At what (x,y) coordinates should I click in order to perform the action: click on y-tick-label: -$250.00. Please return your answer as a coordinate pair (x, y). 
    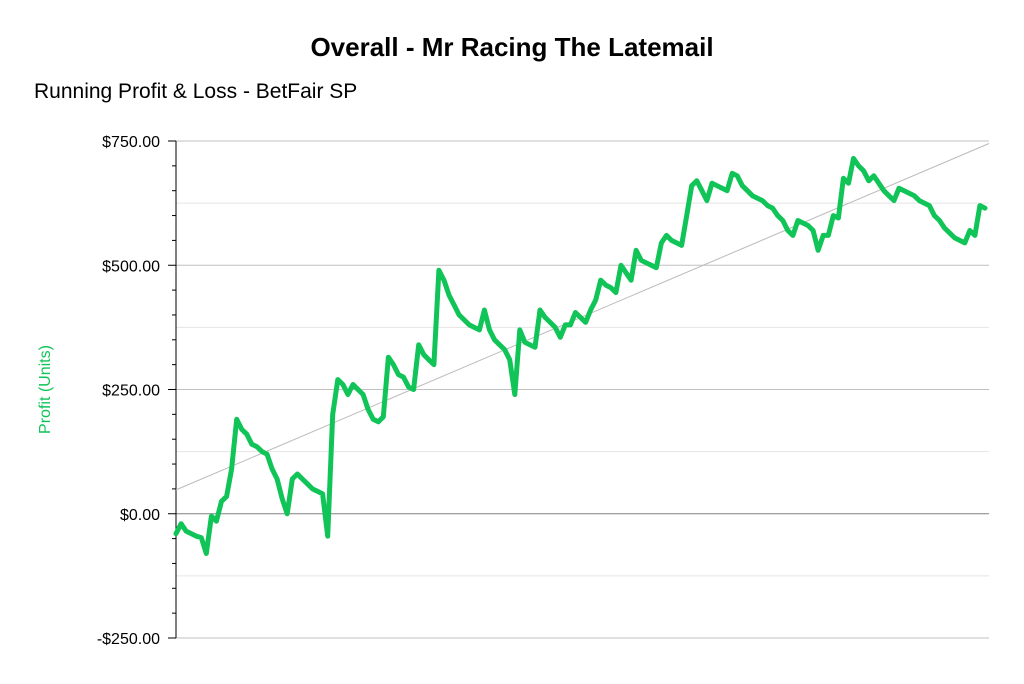
    Looking at the image, I should click on (128, 639).